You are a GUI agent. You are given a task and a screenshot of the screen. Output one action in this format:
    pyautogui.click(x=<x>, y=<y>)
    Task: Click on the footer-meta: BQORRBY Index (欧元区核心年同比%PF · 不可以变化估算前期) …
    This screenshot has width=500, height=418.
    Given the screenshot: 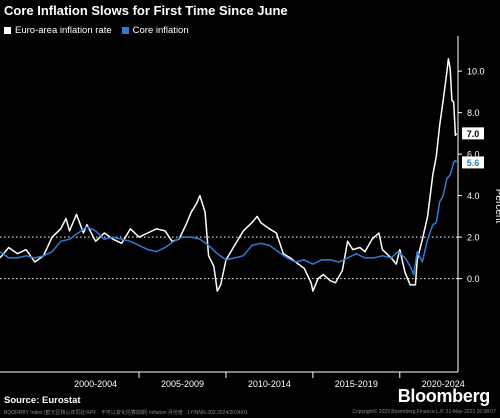 What is the action you would take?
    pyautogui.click(x=250, y=412)
    